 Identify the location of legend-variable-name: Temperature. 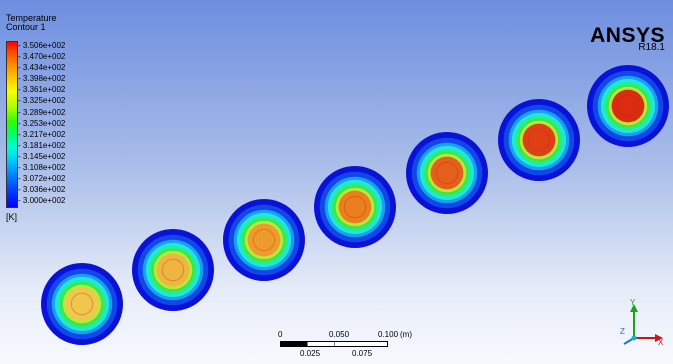
(31, 18).